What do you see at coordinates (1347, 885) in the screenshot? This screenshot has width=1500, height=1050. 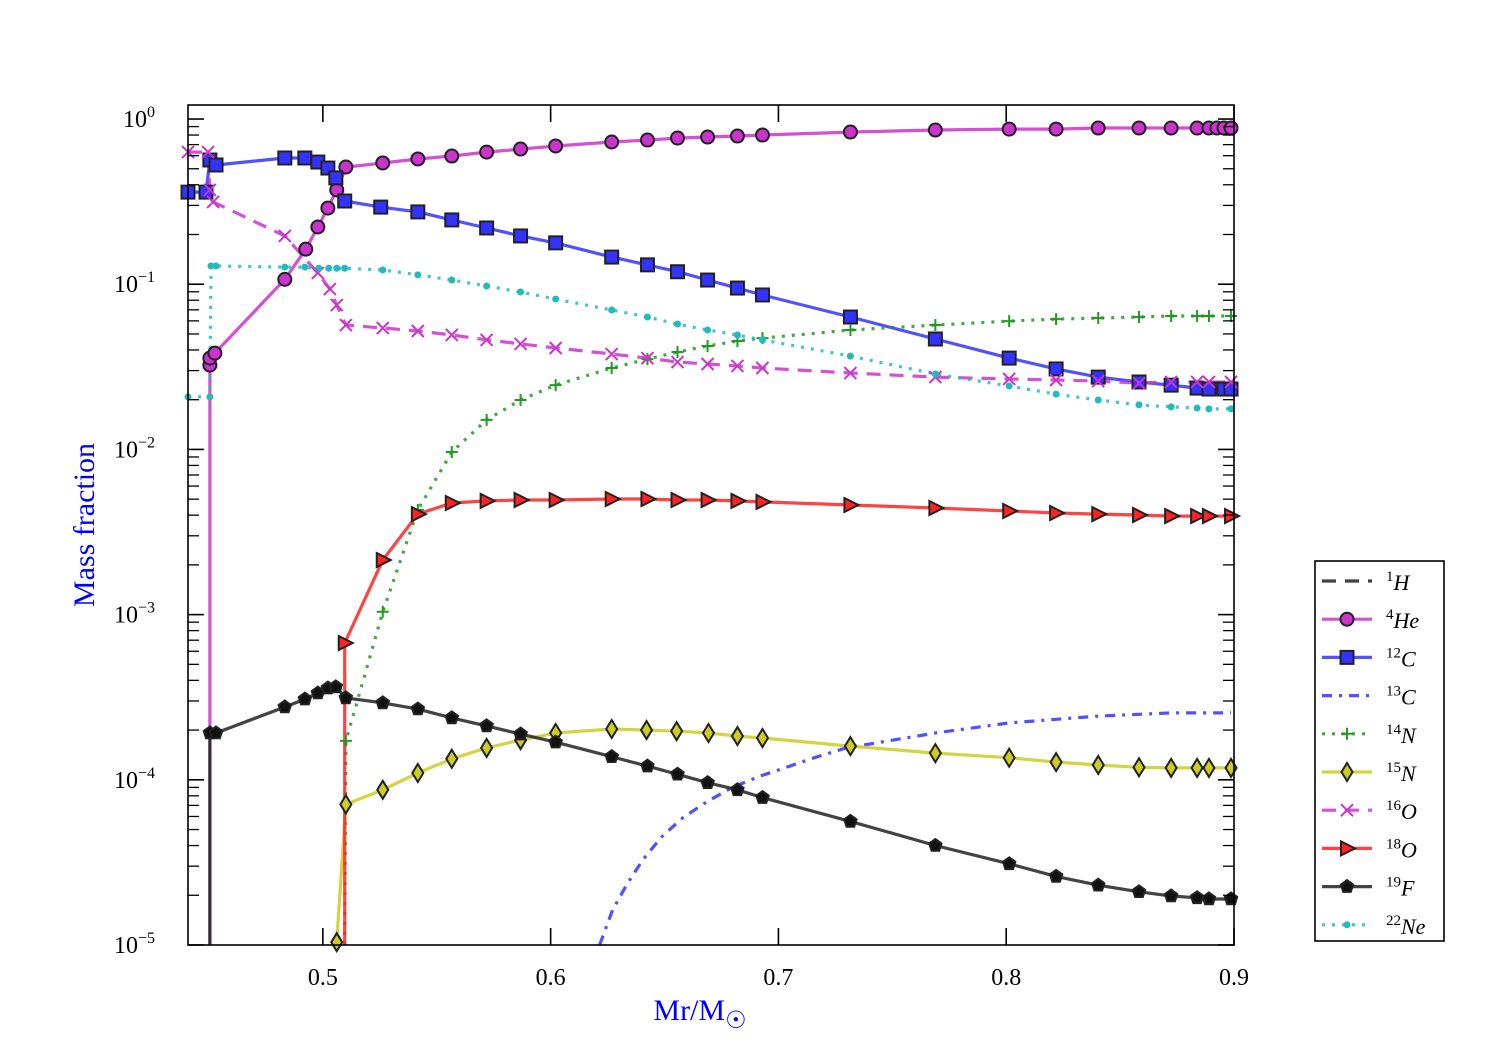 I see `legend-marker-19F` at bounding box center [1347, 885].